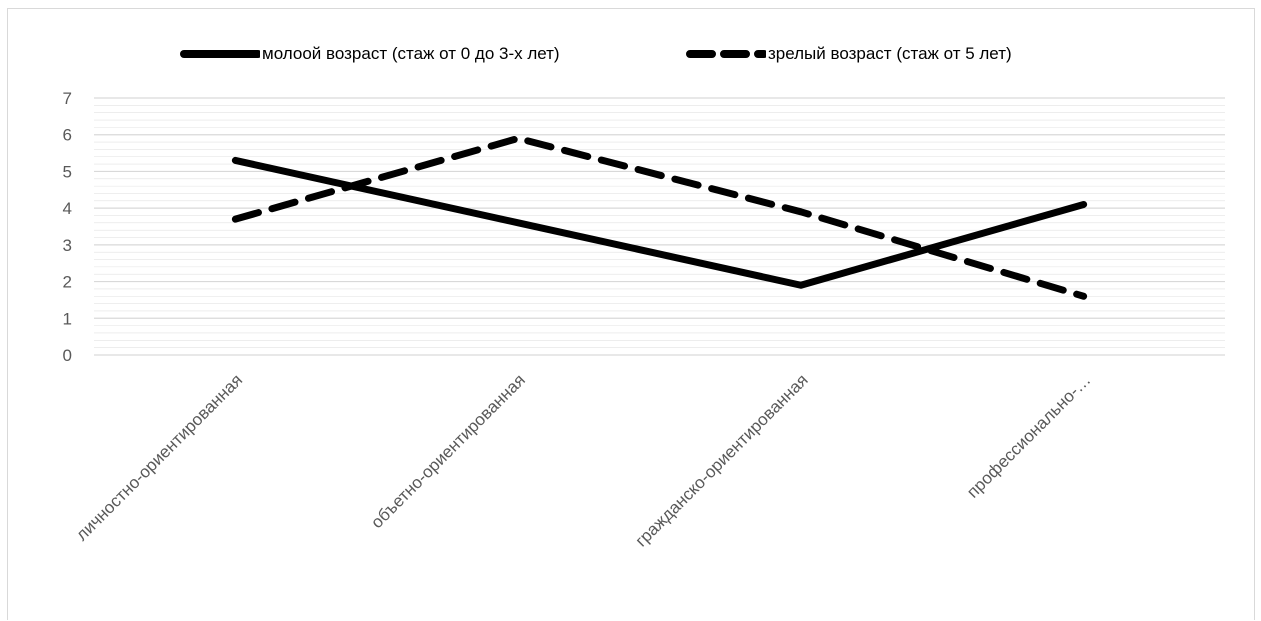 Image resolution: width=1261 pixels, height=621 pixels. I want to click on x-tick-label: гражданско-ориентированная, so click(722, 460).